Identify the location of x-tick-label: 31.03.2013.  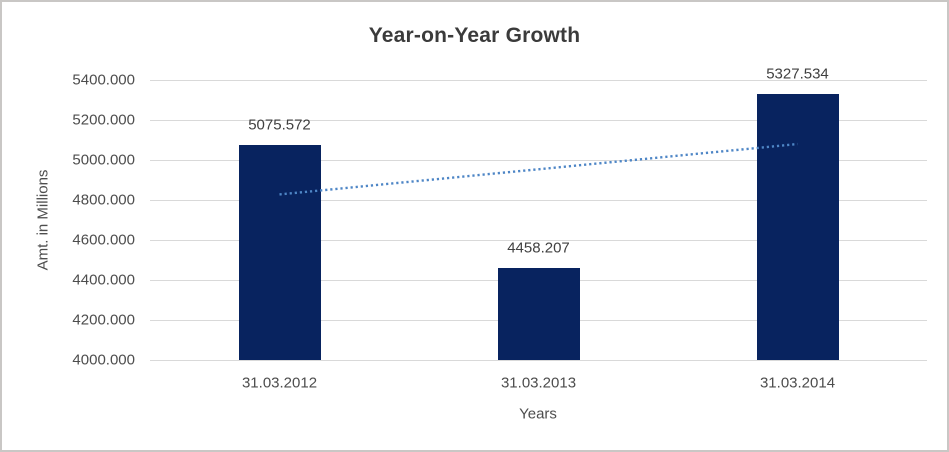
(538, 383).